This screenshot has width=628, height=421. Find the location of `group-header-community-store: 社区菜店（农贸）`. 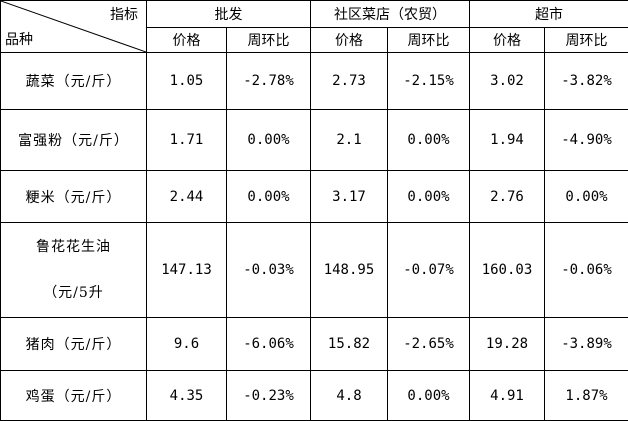

group-header-community-store: 社区菜店（农贸） is located at coordinates (390, 14).